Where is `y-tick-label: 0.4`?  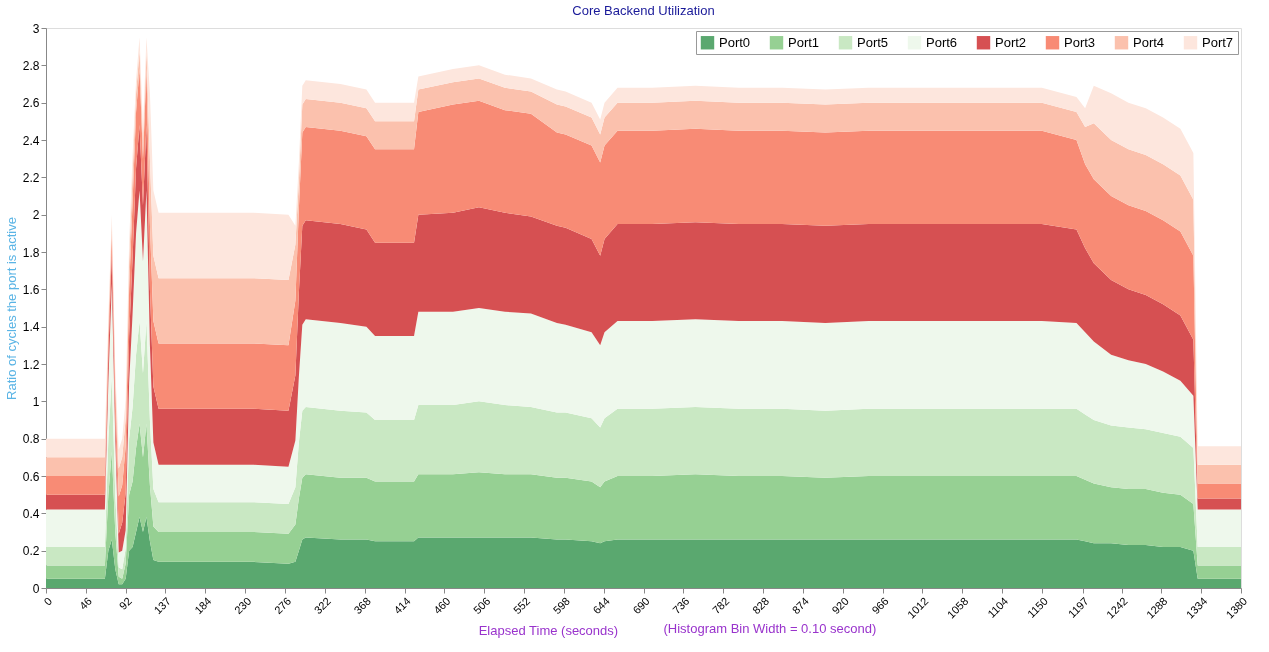 y-tick-label: 0.4 is located at coordinates (31, 513).